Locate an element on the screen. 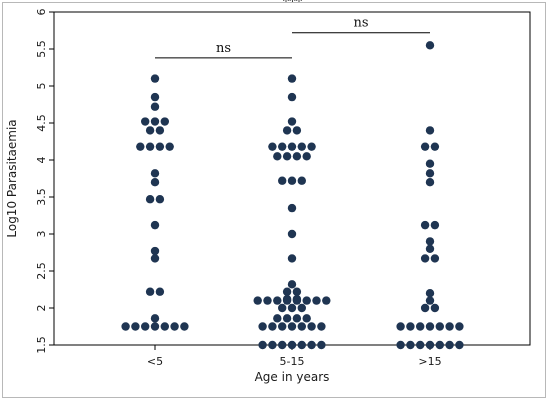 This screenshot has height=402, width=550. y-axis-title: Log10 Parasitaemia is located at coordinates (12, 178).